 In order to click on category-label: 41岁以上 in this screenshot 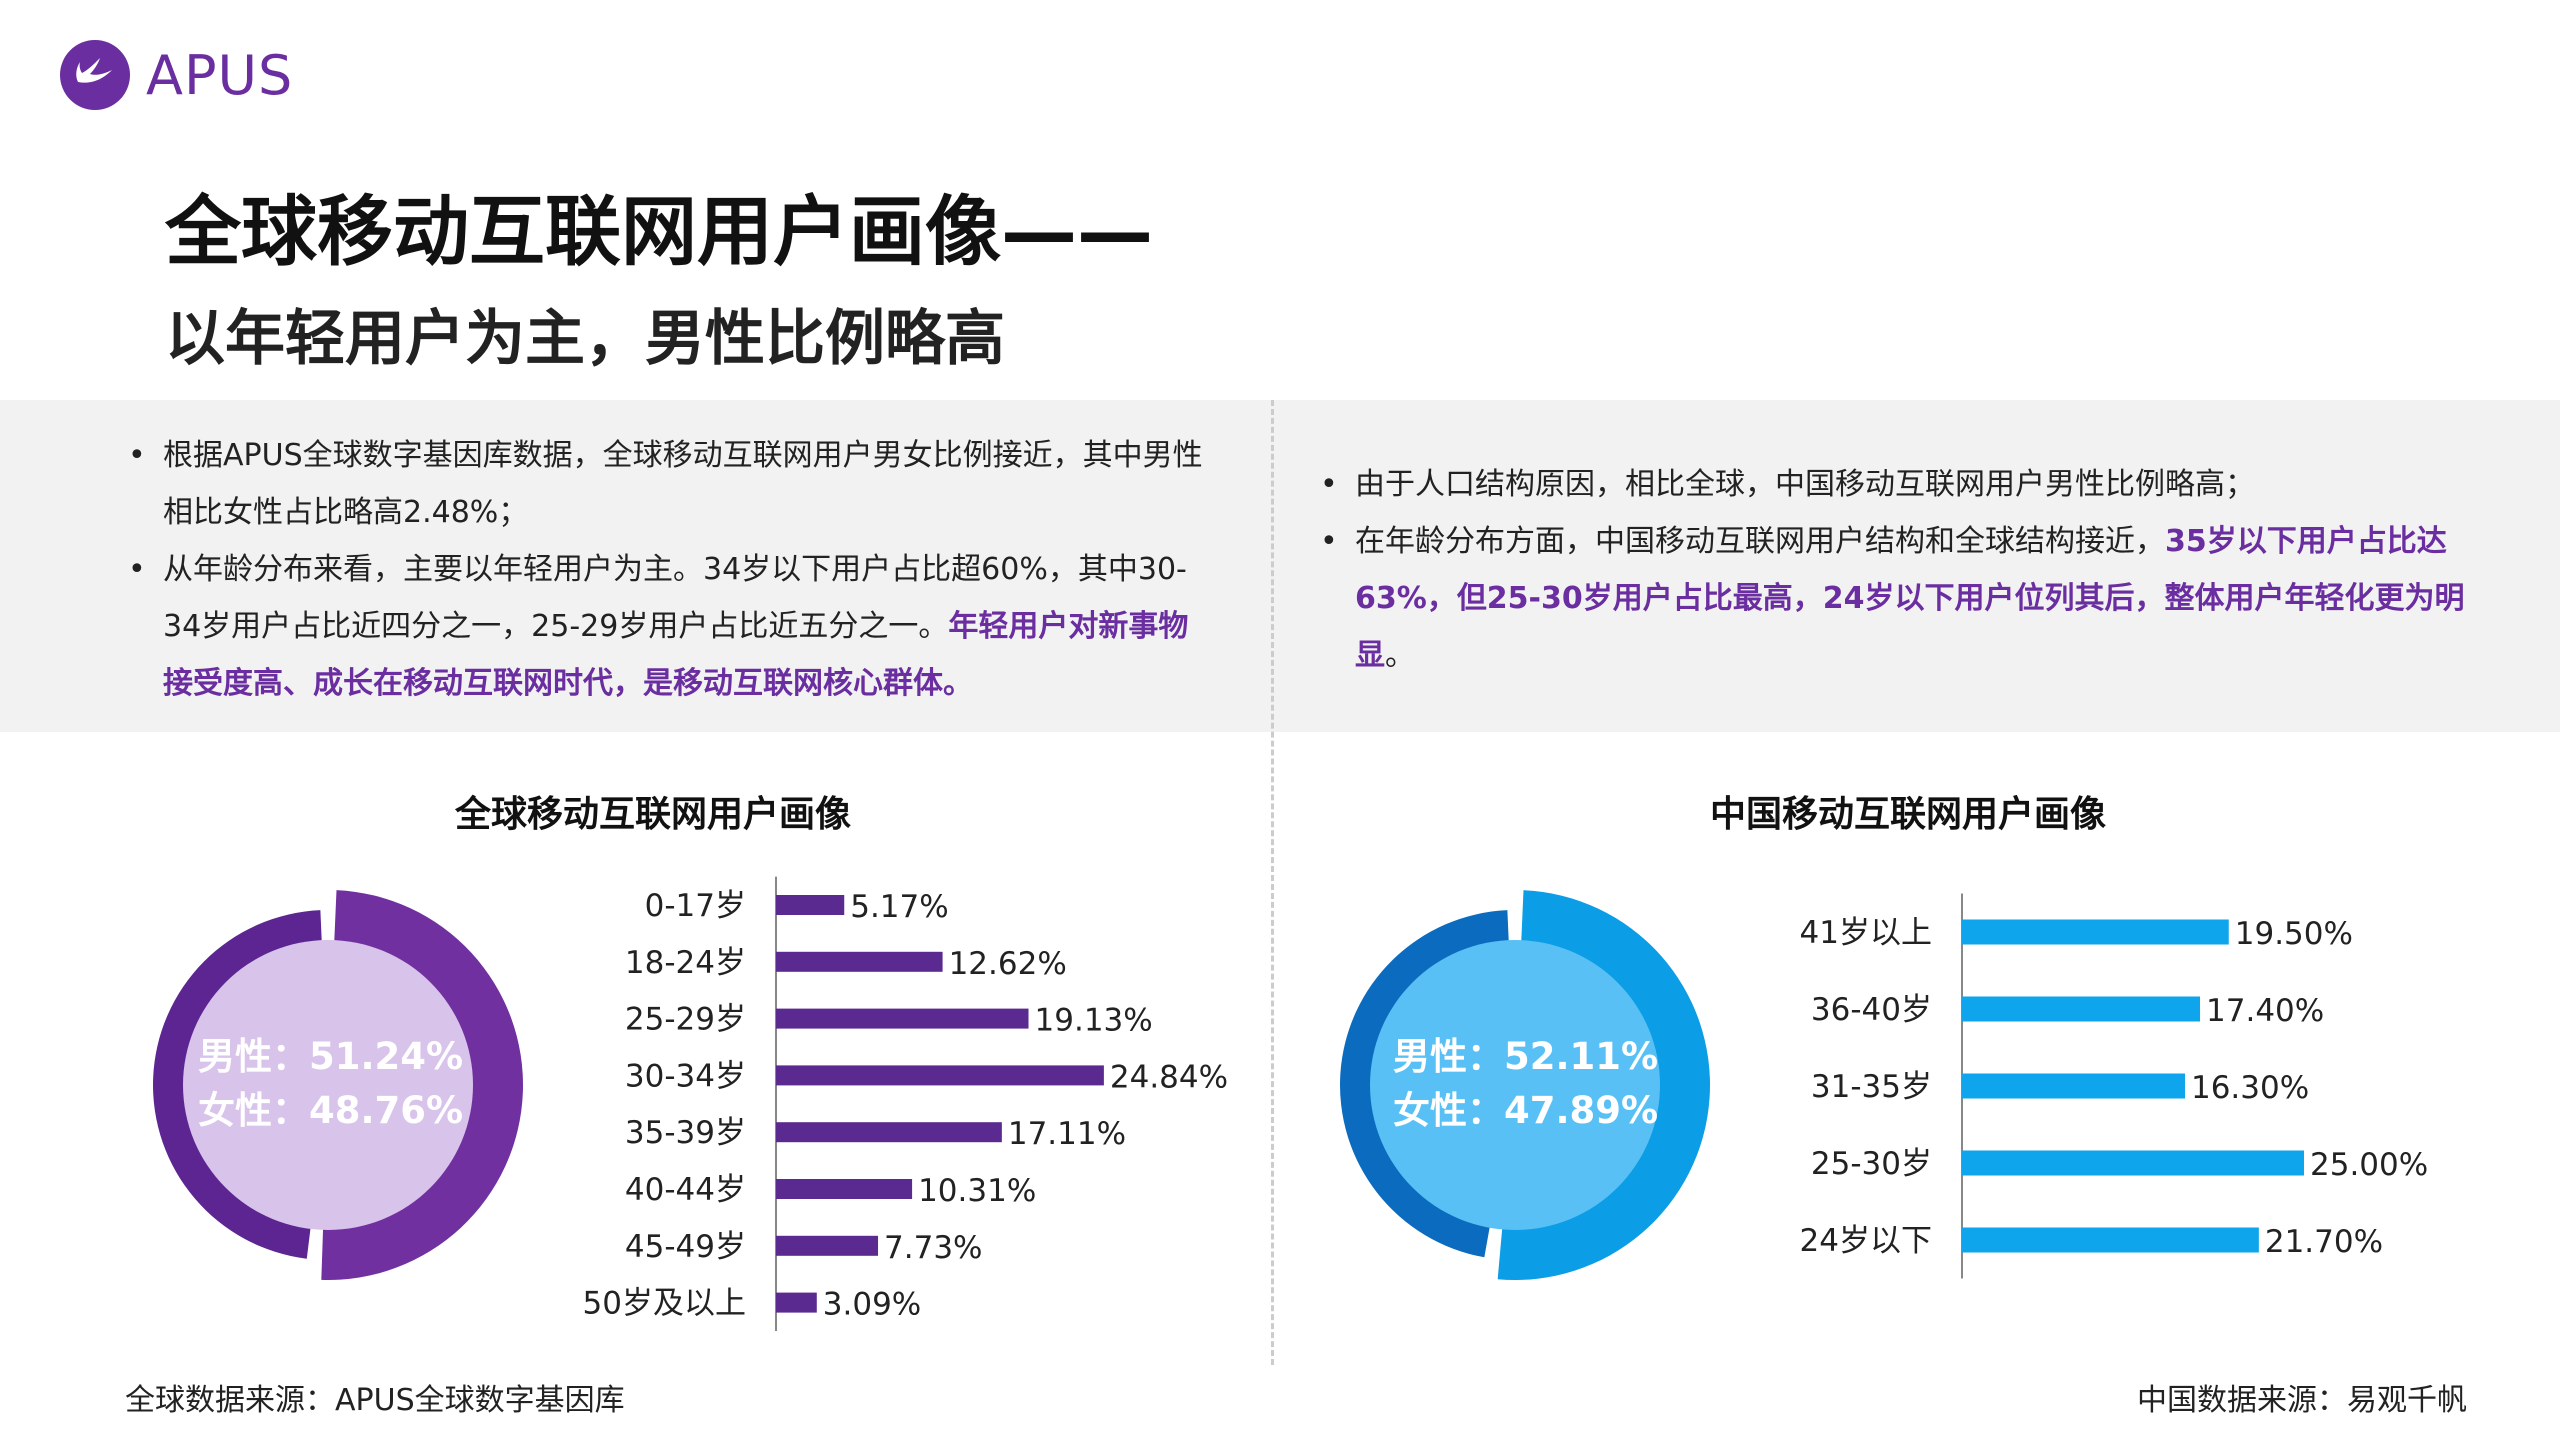, I will do `click(1866, 933)`.